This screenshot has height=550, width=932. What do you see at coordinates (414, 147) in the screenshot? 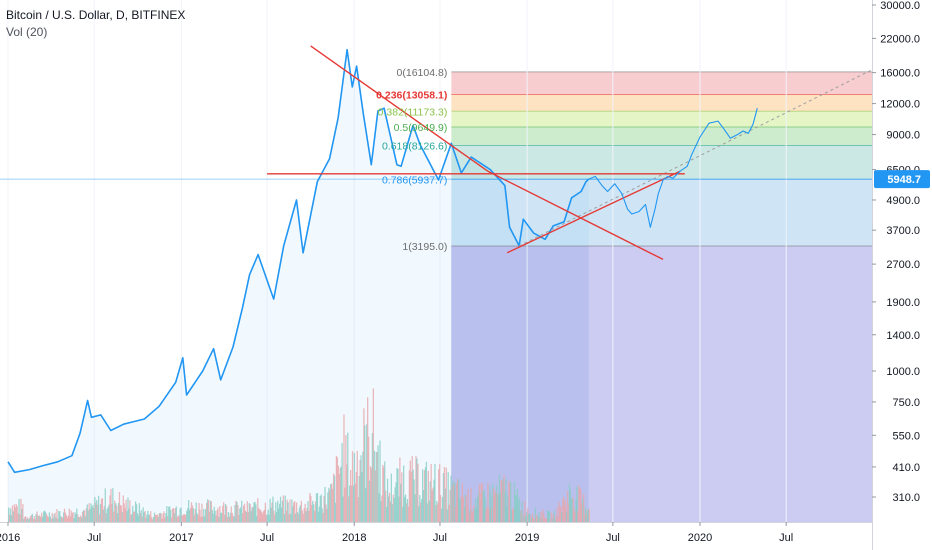
I see `fib-level-label: 0.618(8126.6)` at bounding box center [414, 147].